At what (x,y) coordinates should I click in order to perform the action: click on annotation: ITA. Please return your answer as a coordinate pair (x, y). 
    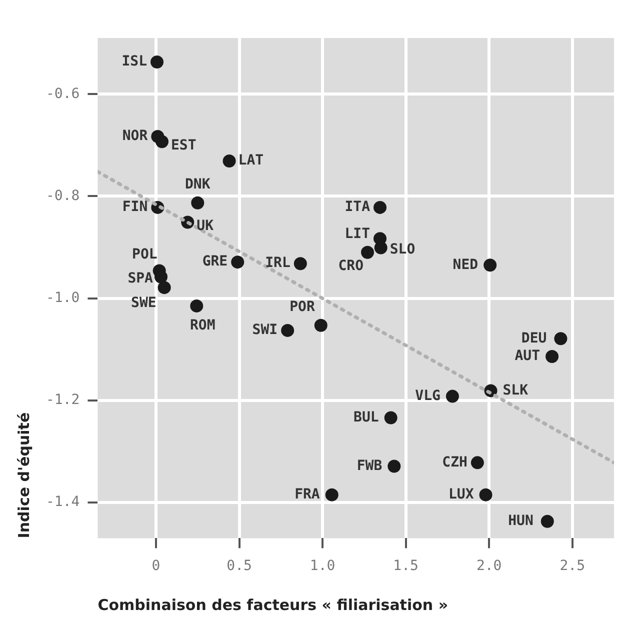
    Looking at the image, I should click on (357, 207).